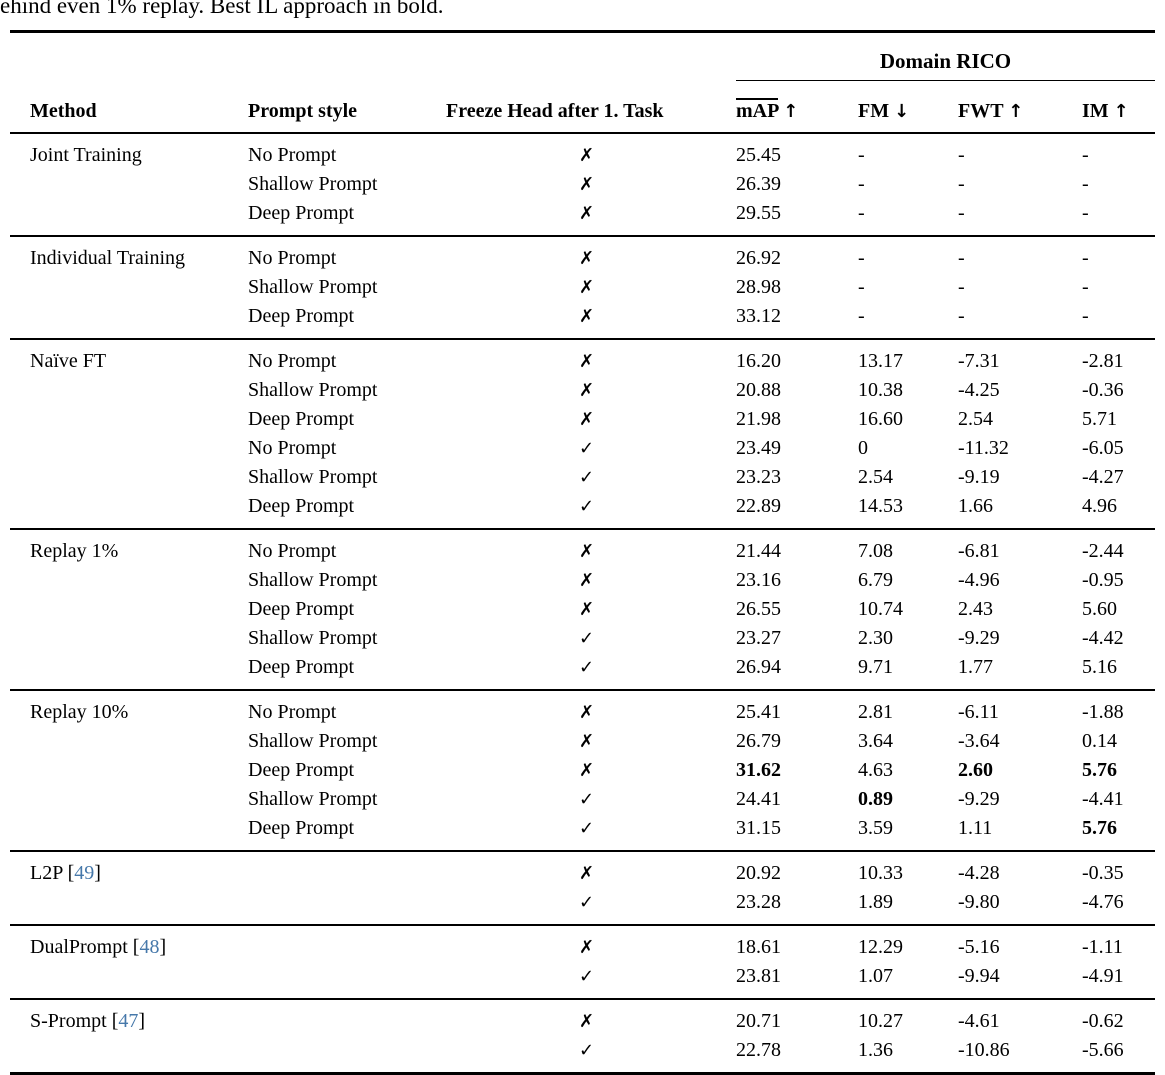 This screenshot has width=1165, height=1075. Describe the element at coordinates (758, 873) in the screenshot. I see `metric-value: 20.92` at that location.